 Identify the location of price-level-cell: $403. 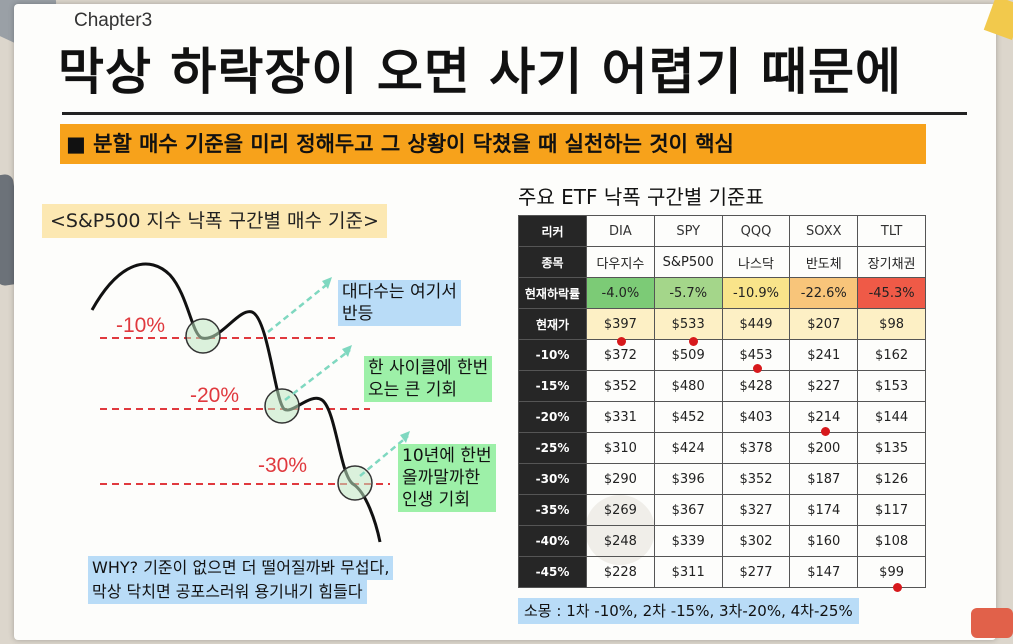
(756, 417).